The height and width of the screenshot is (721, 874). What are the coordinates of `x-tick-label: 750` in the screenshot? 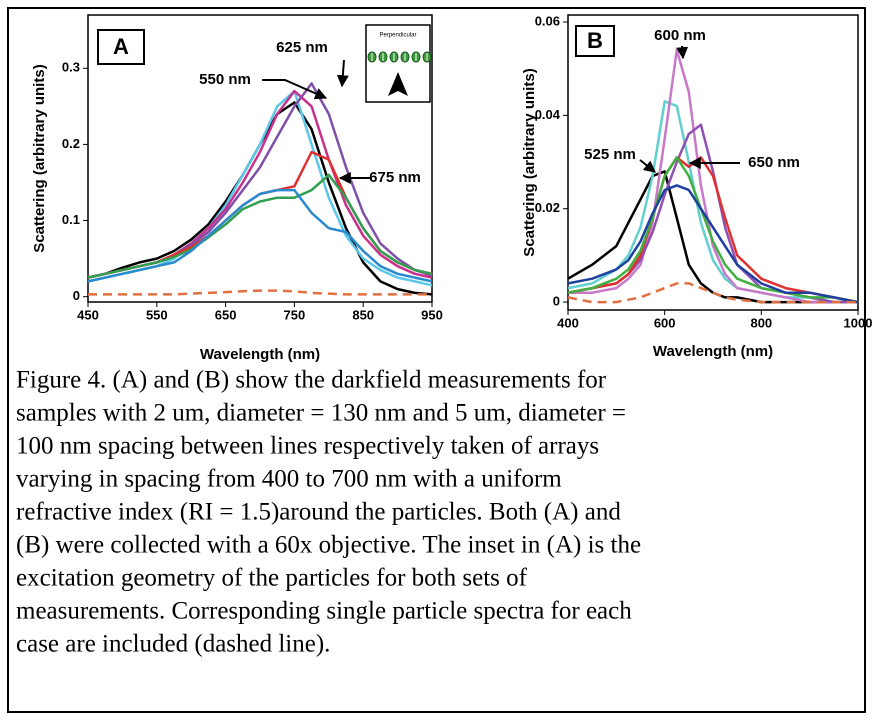 It's located at (295, 314).